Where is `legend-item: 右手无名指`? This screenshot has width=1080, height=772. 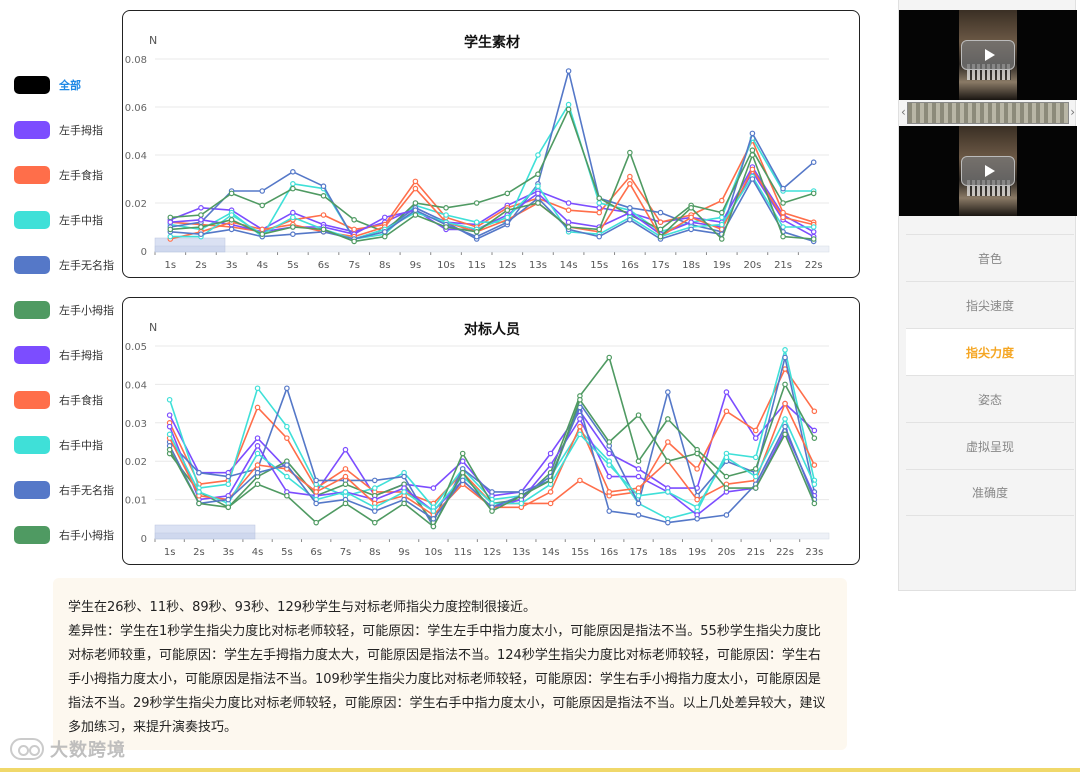 legend-item: 右手无名指 is located at coordinates (66, 489).